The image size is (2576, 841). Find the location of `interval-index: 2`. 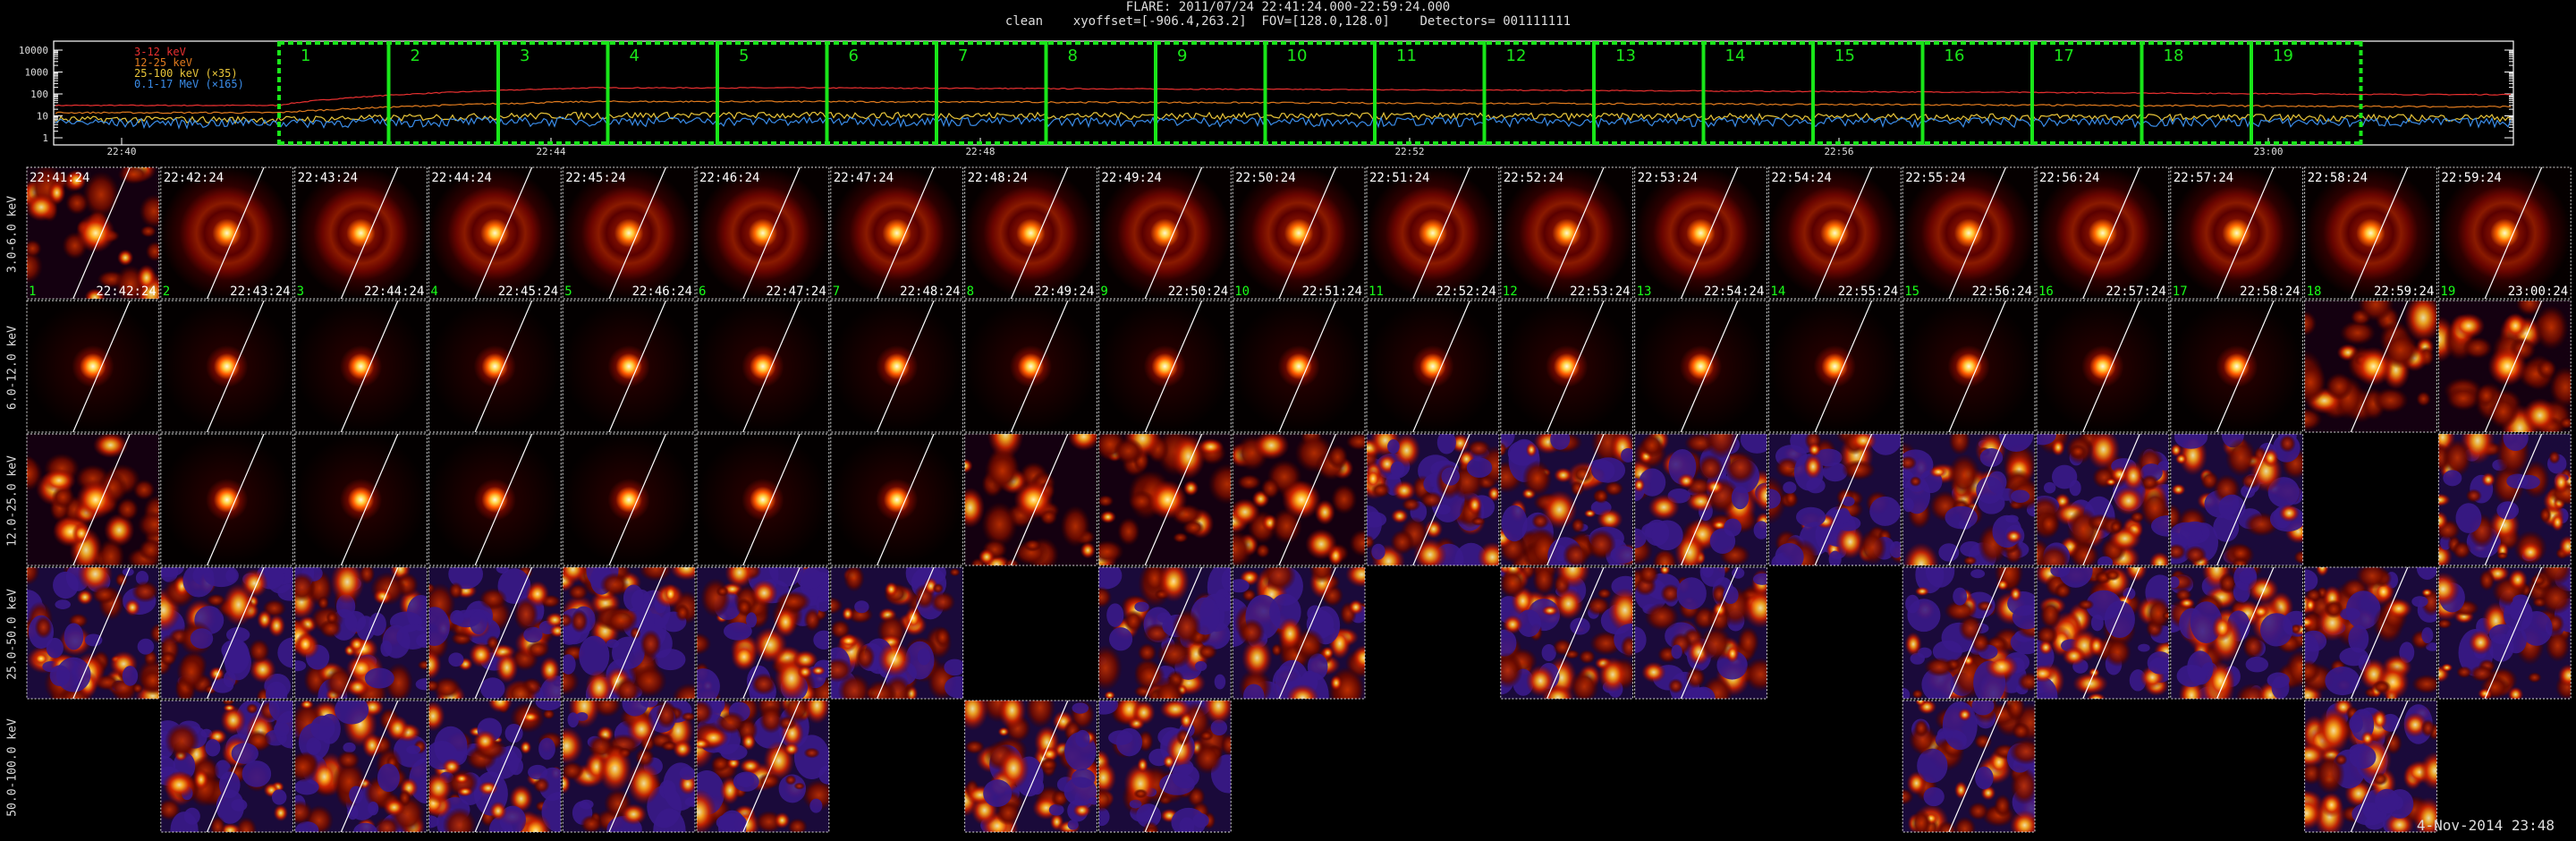

interval-index: 2 is located at coordinates (166, 292).